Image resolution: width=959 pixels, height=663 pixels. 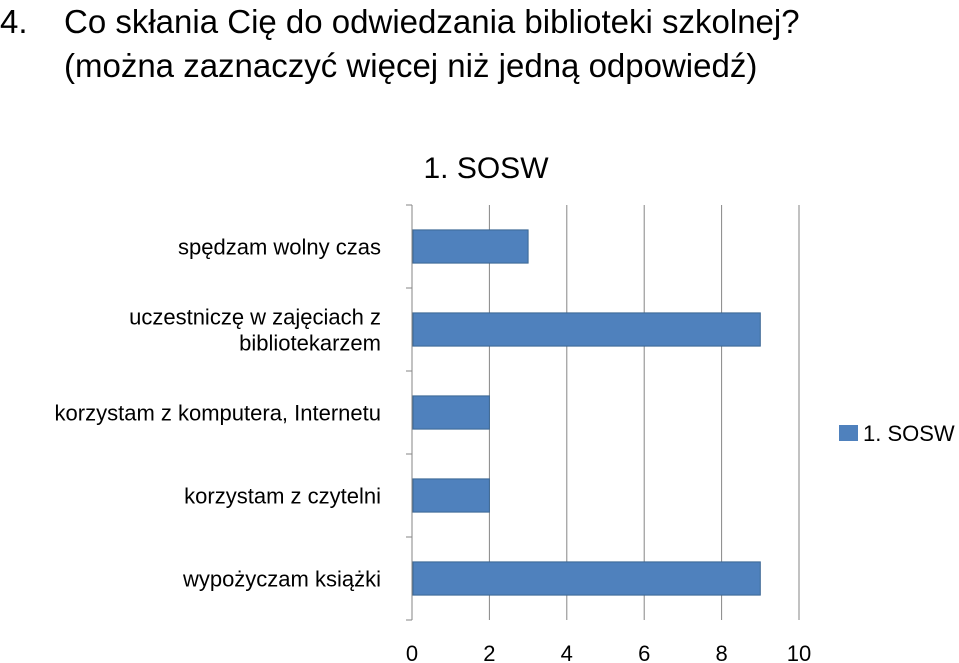 I want to click on category-label: spędzam wolny czas, so click(x=279, y=247).